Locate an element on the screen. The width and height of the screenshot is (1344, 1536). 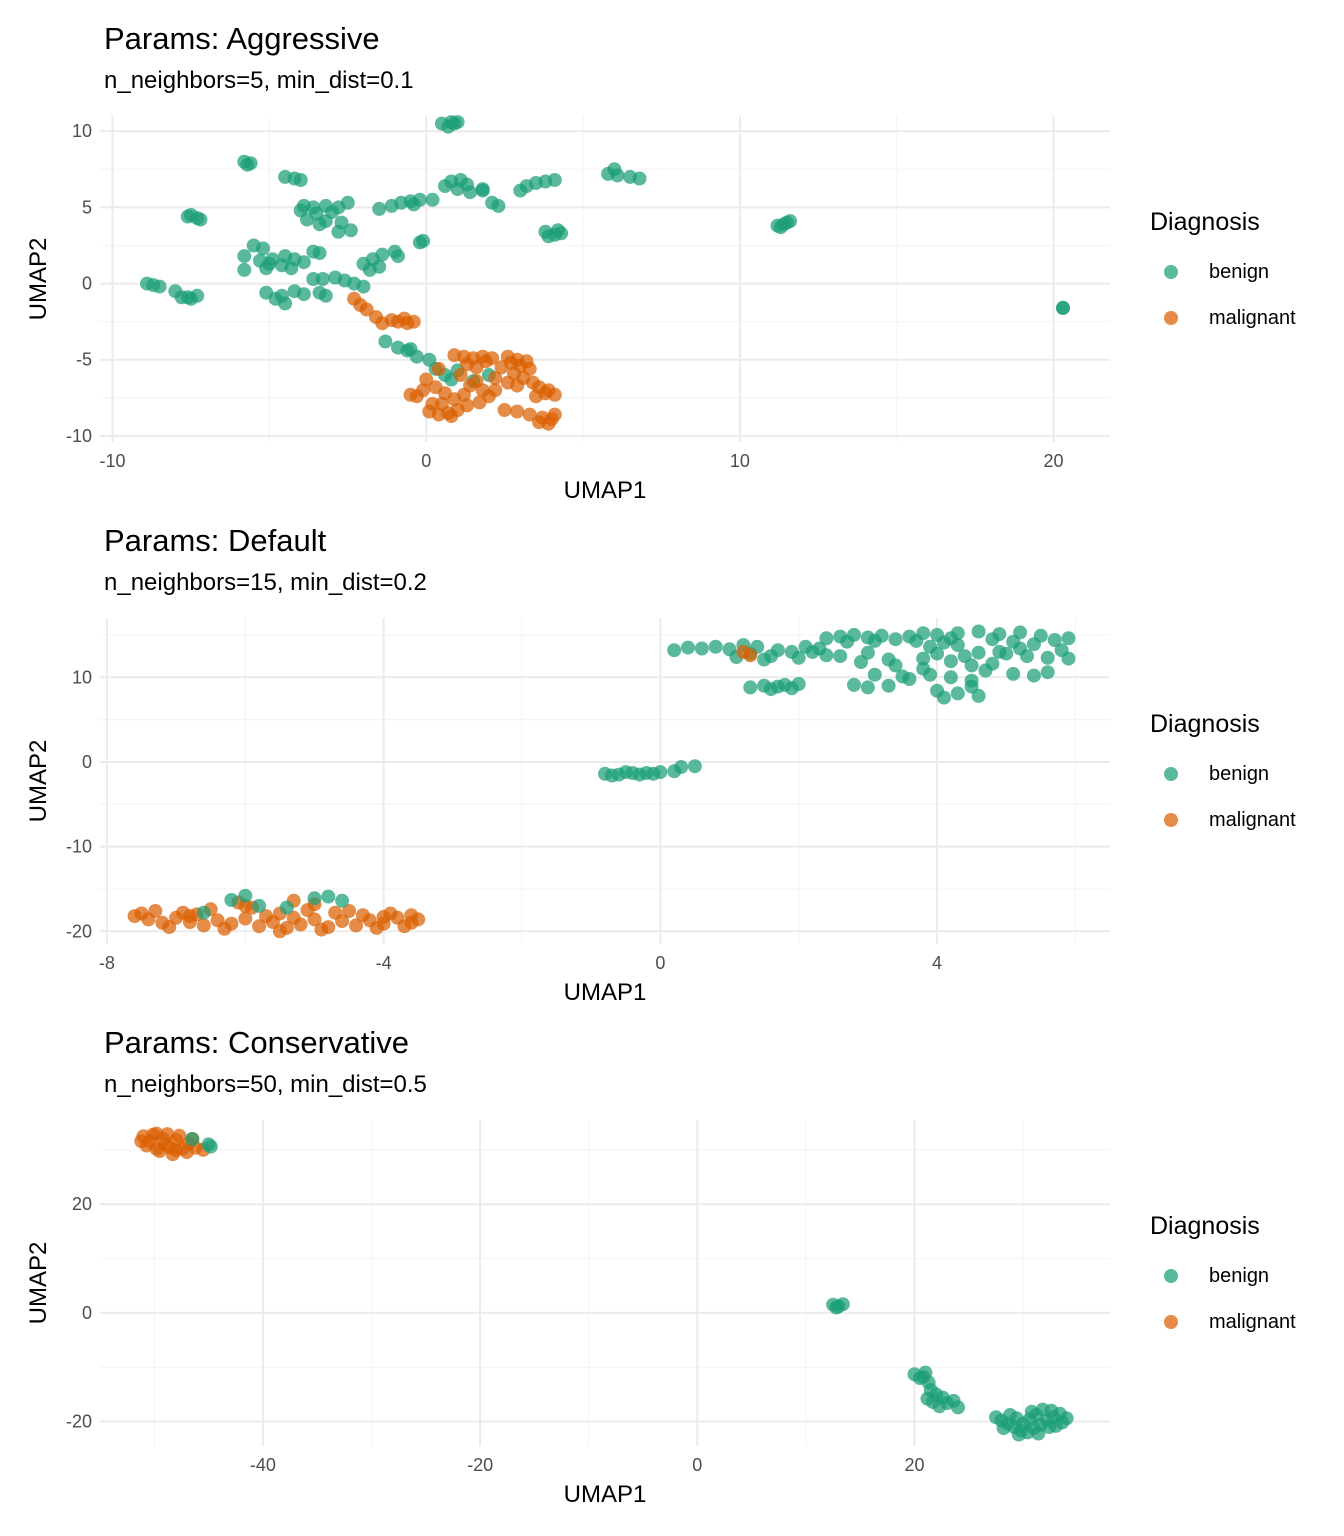
plot-title: Params: Aggressive is located at coordinates (242, 38).